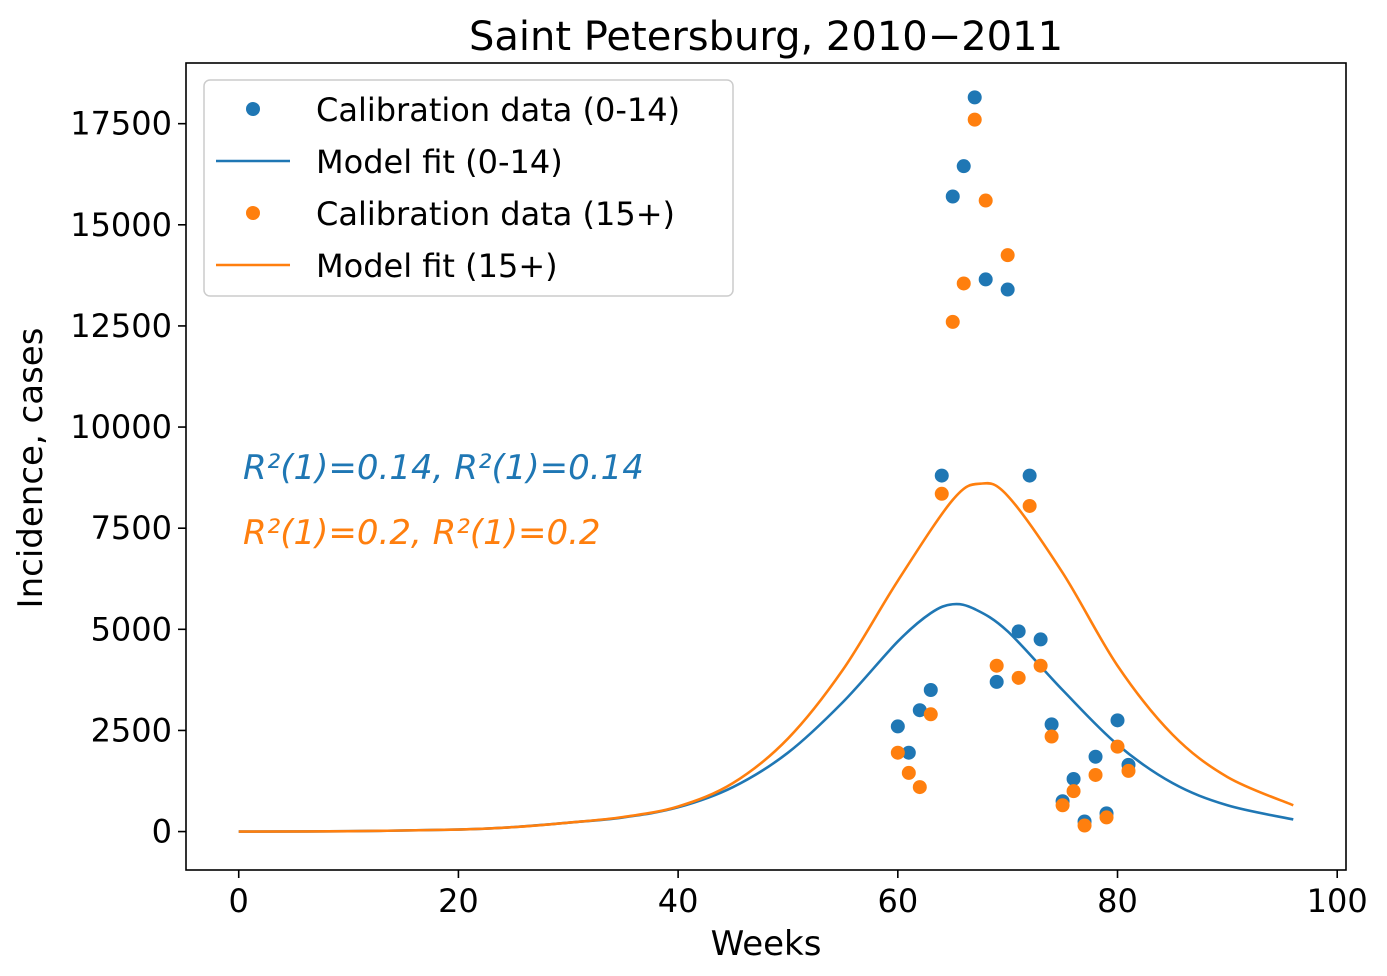  Describe the element at coordinates (678, 901) in the screenshot. I see `x-tick-label: 40` at that location.